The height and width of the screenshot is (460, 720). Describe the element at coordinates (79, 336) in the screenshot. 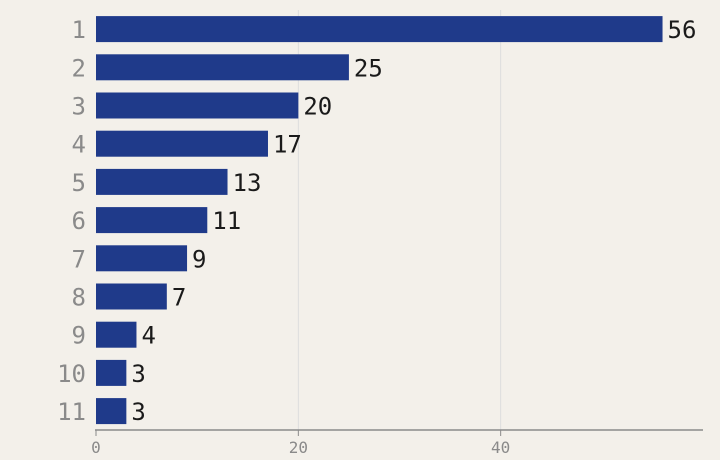

I see `category-label-9: 9` at that location.